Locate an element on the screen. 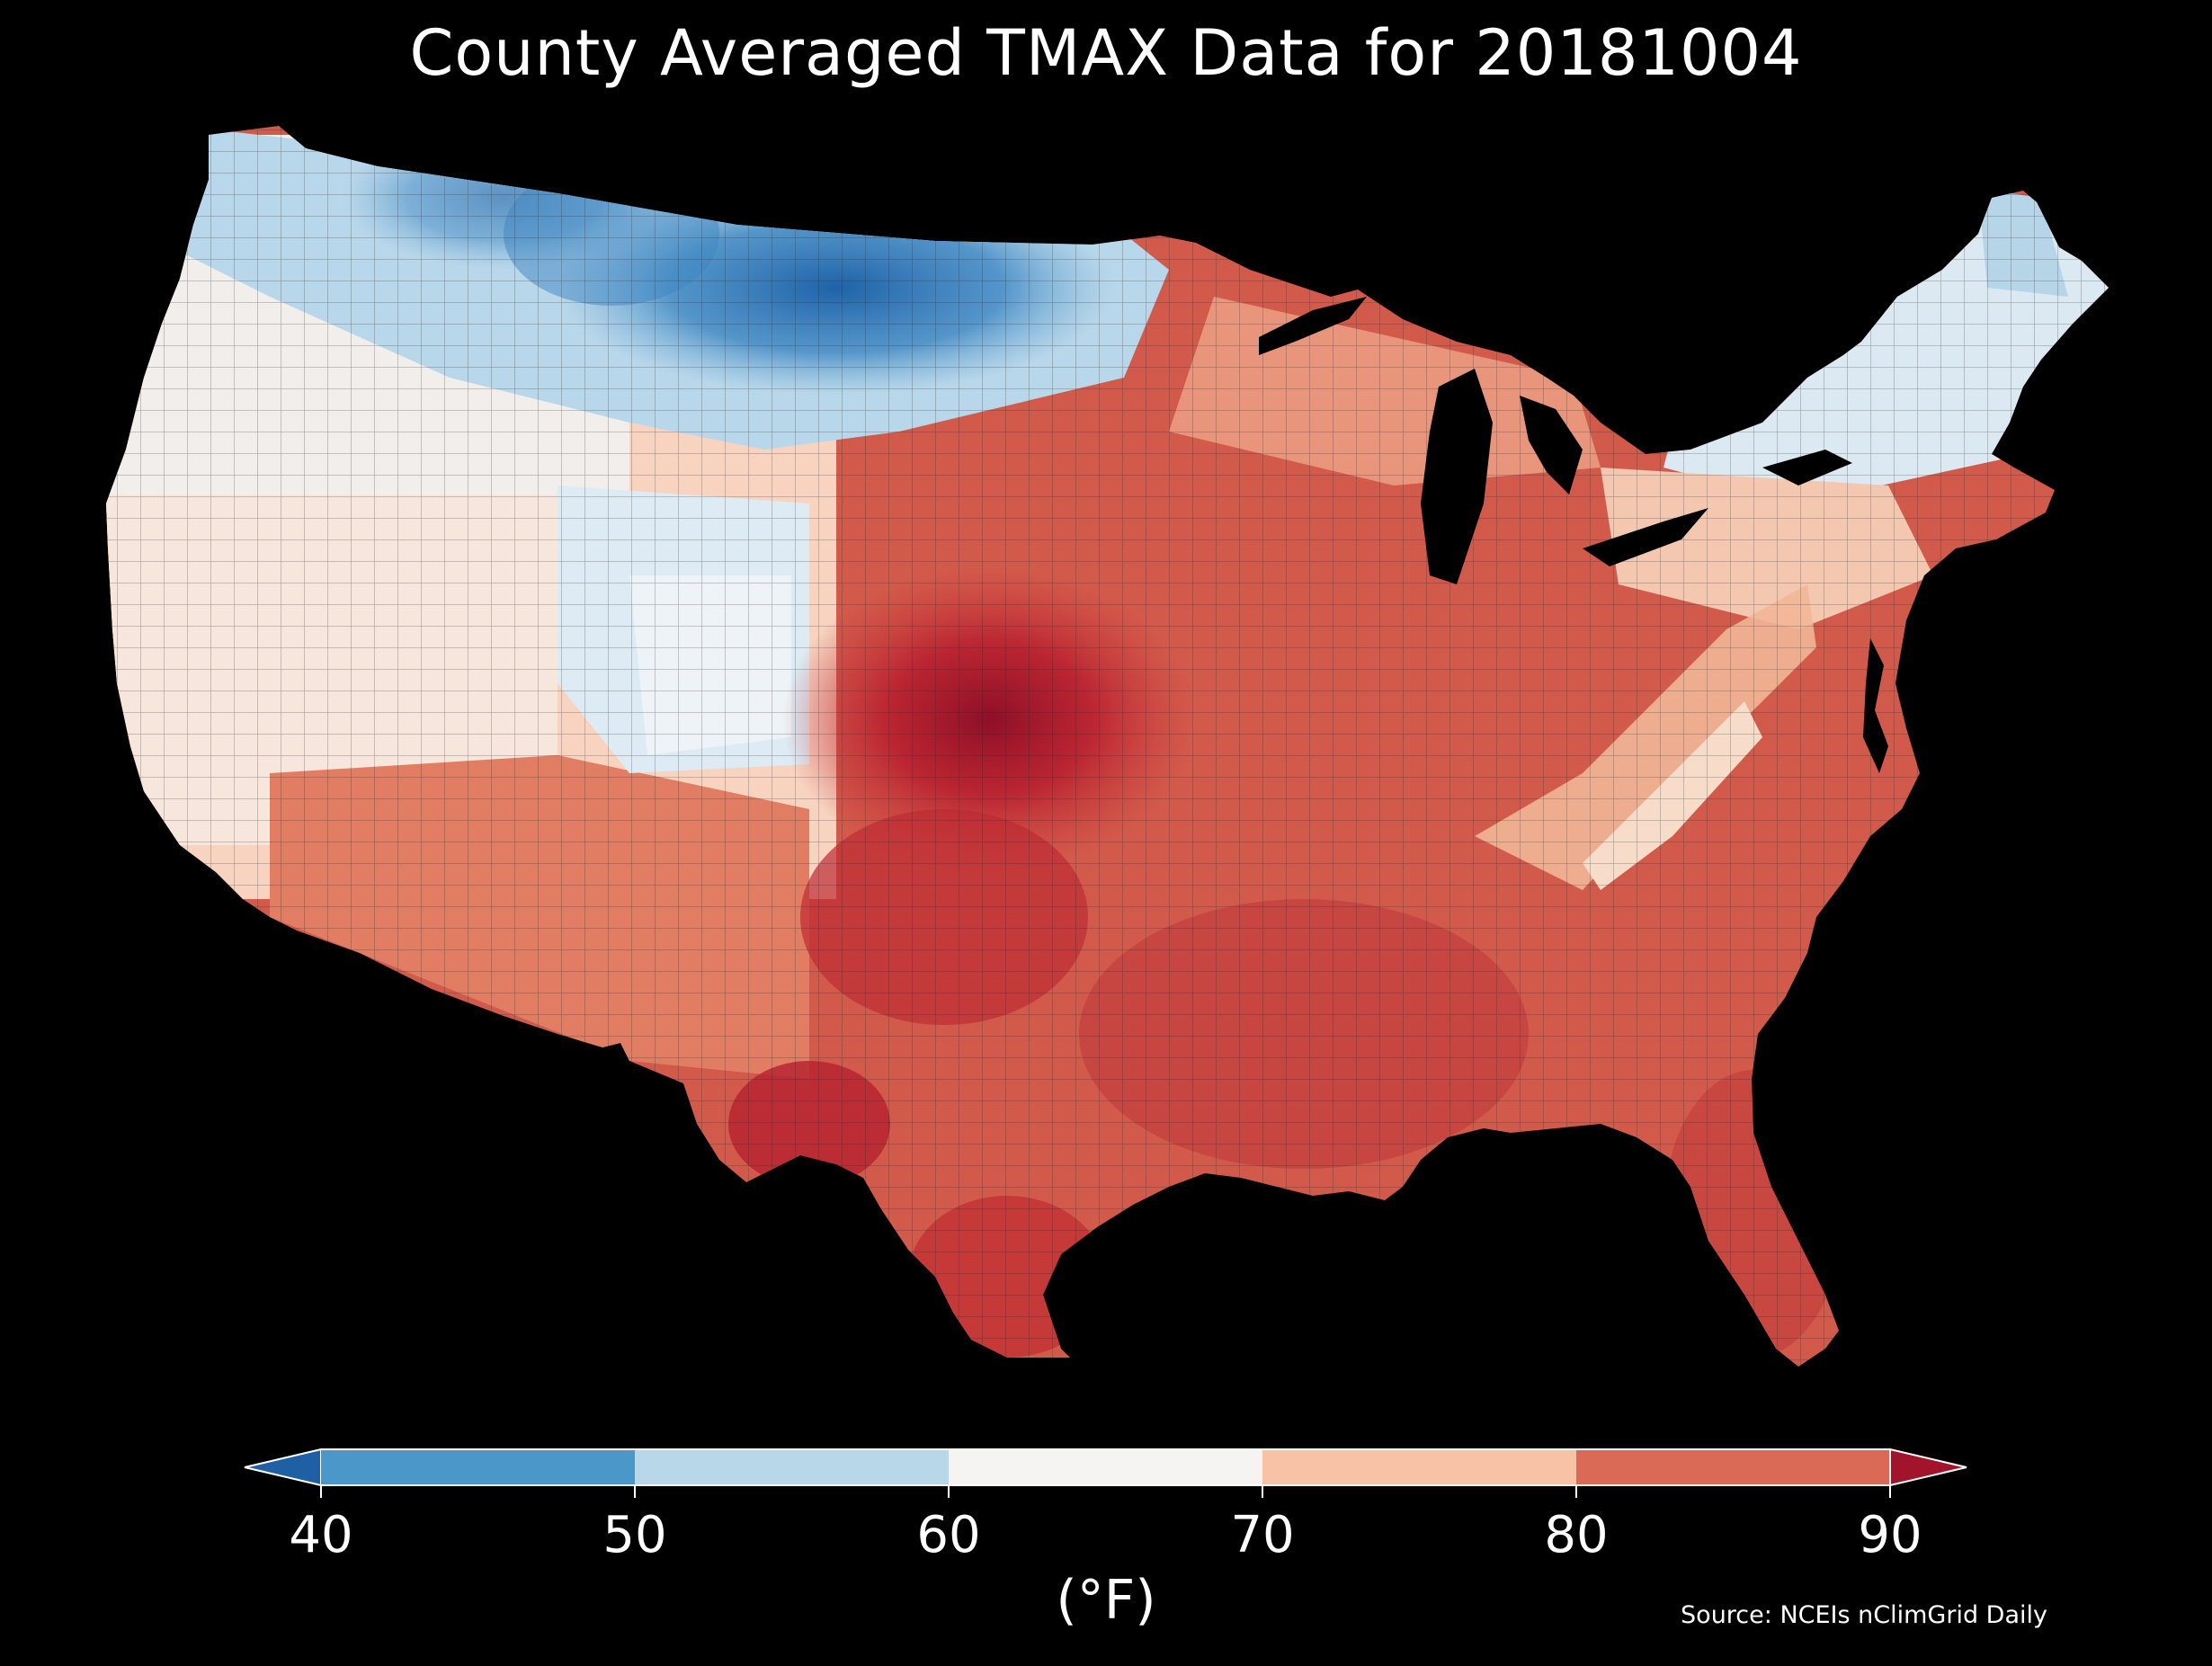  colorbar-tick-label: 70 is located at coordinates (1262, 1535).